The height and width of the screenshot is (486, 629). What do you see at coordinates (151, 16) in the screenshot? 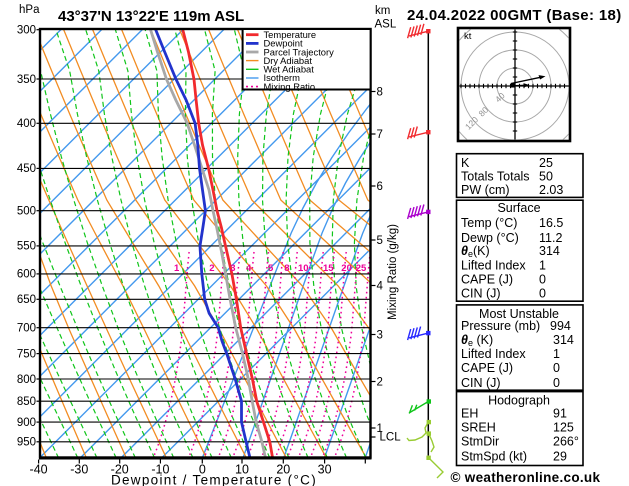
I see `svg-text: 43°37'N 13°22'E 119m ASL` at bounding box center [151, 16].